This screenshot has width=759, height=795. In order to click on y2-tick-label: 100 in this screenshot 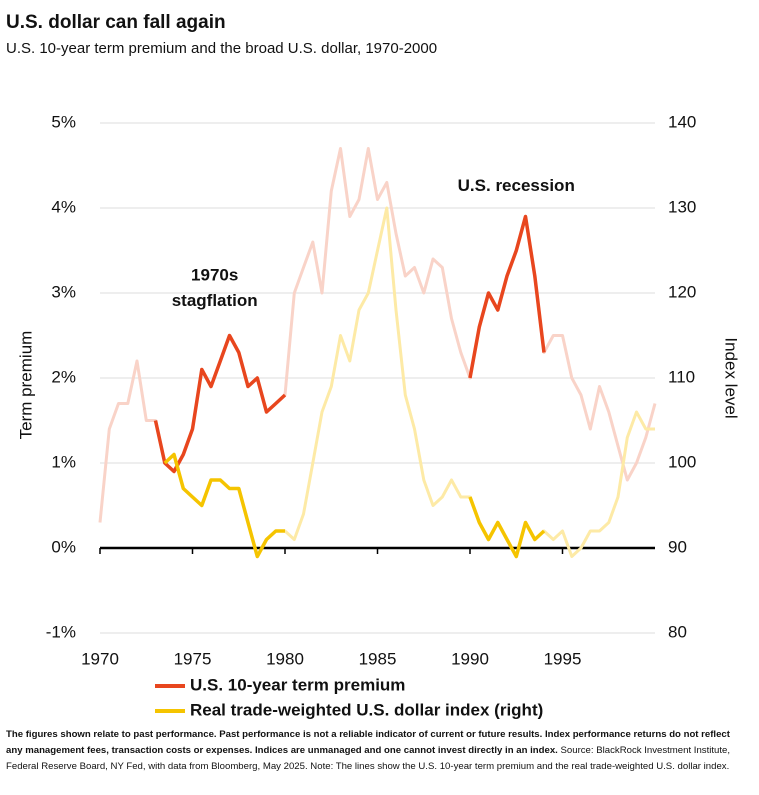, I will do `click(682, 461)`.